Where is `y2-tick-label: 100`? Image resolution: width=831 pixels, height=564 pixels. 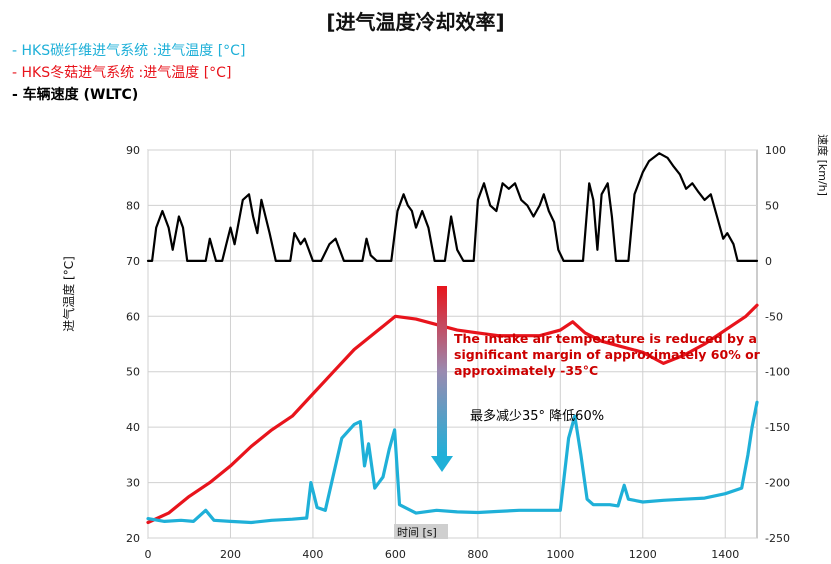
y2-tick-label: 100 is located at coordinates (775, 150).